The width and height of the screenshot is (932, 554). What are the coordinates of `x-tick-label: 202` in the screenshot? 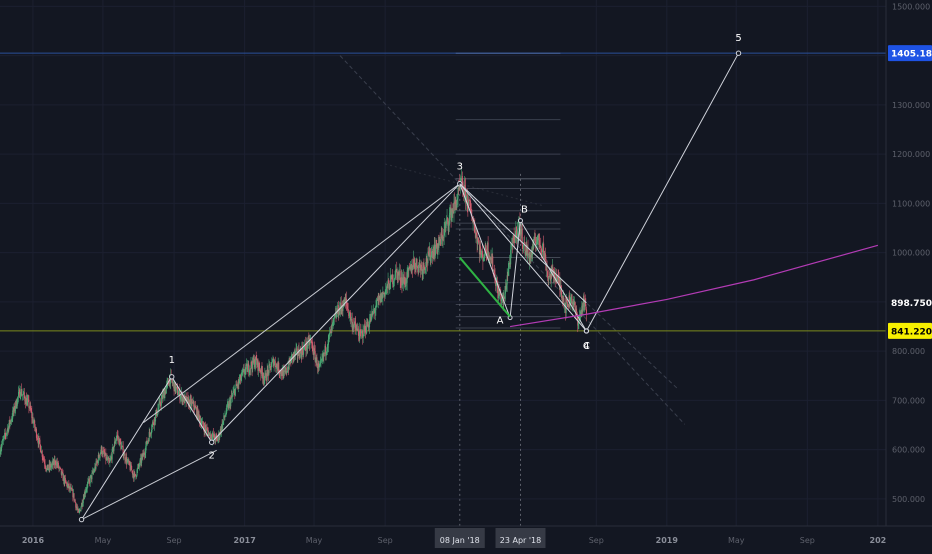 It's located at (878, 540).